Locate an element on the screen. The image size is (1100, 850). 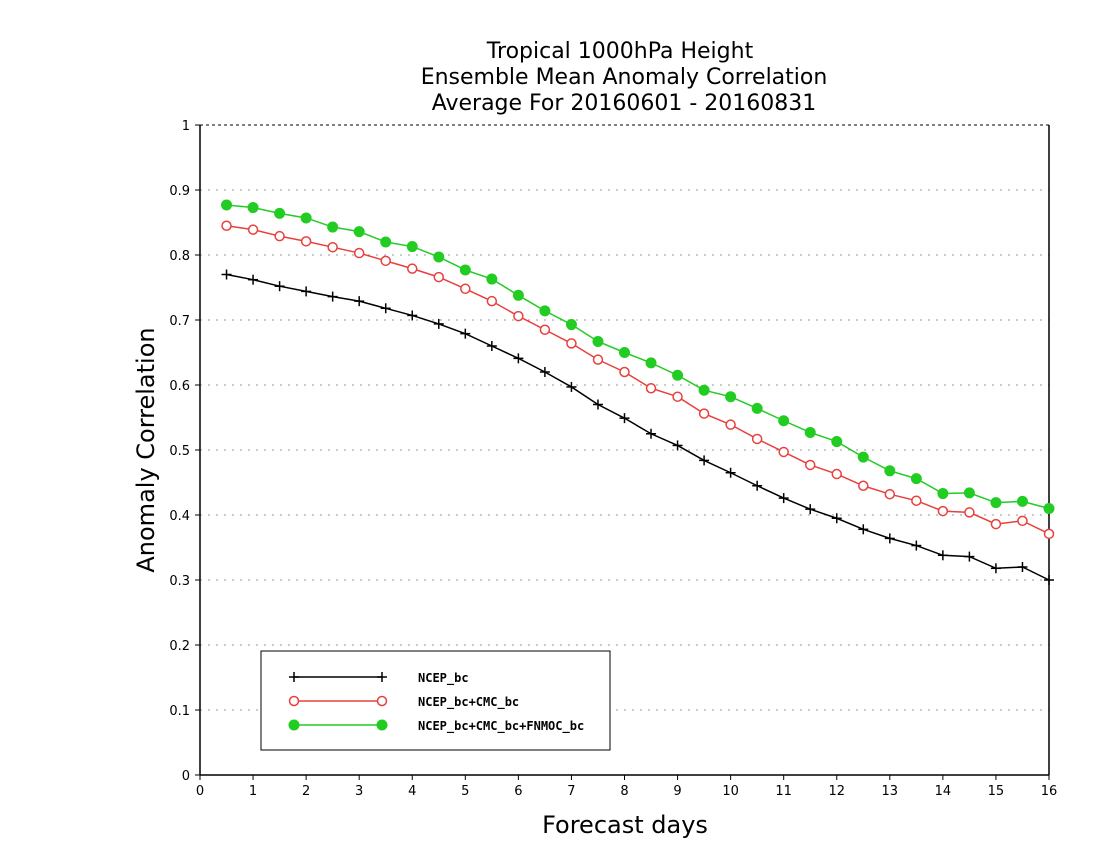
y-tick-label: 0.2 is located at coordinates (179, 646).